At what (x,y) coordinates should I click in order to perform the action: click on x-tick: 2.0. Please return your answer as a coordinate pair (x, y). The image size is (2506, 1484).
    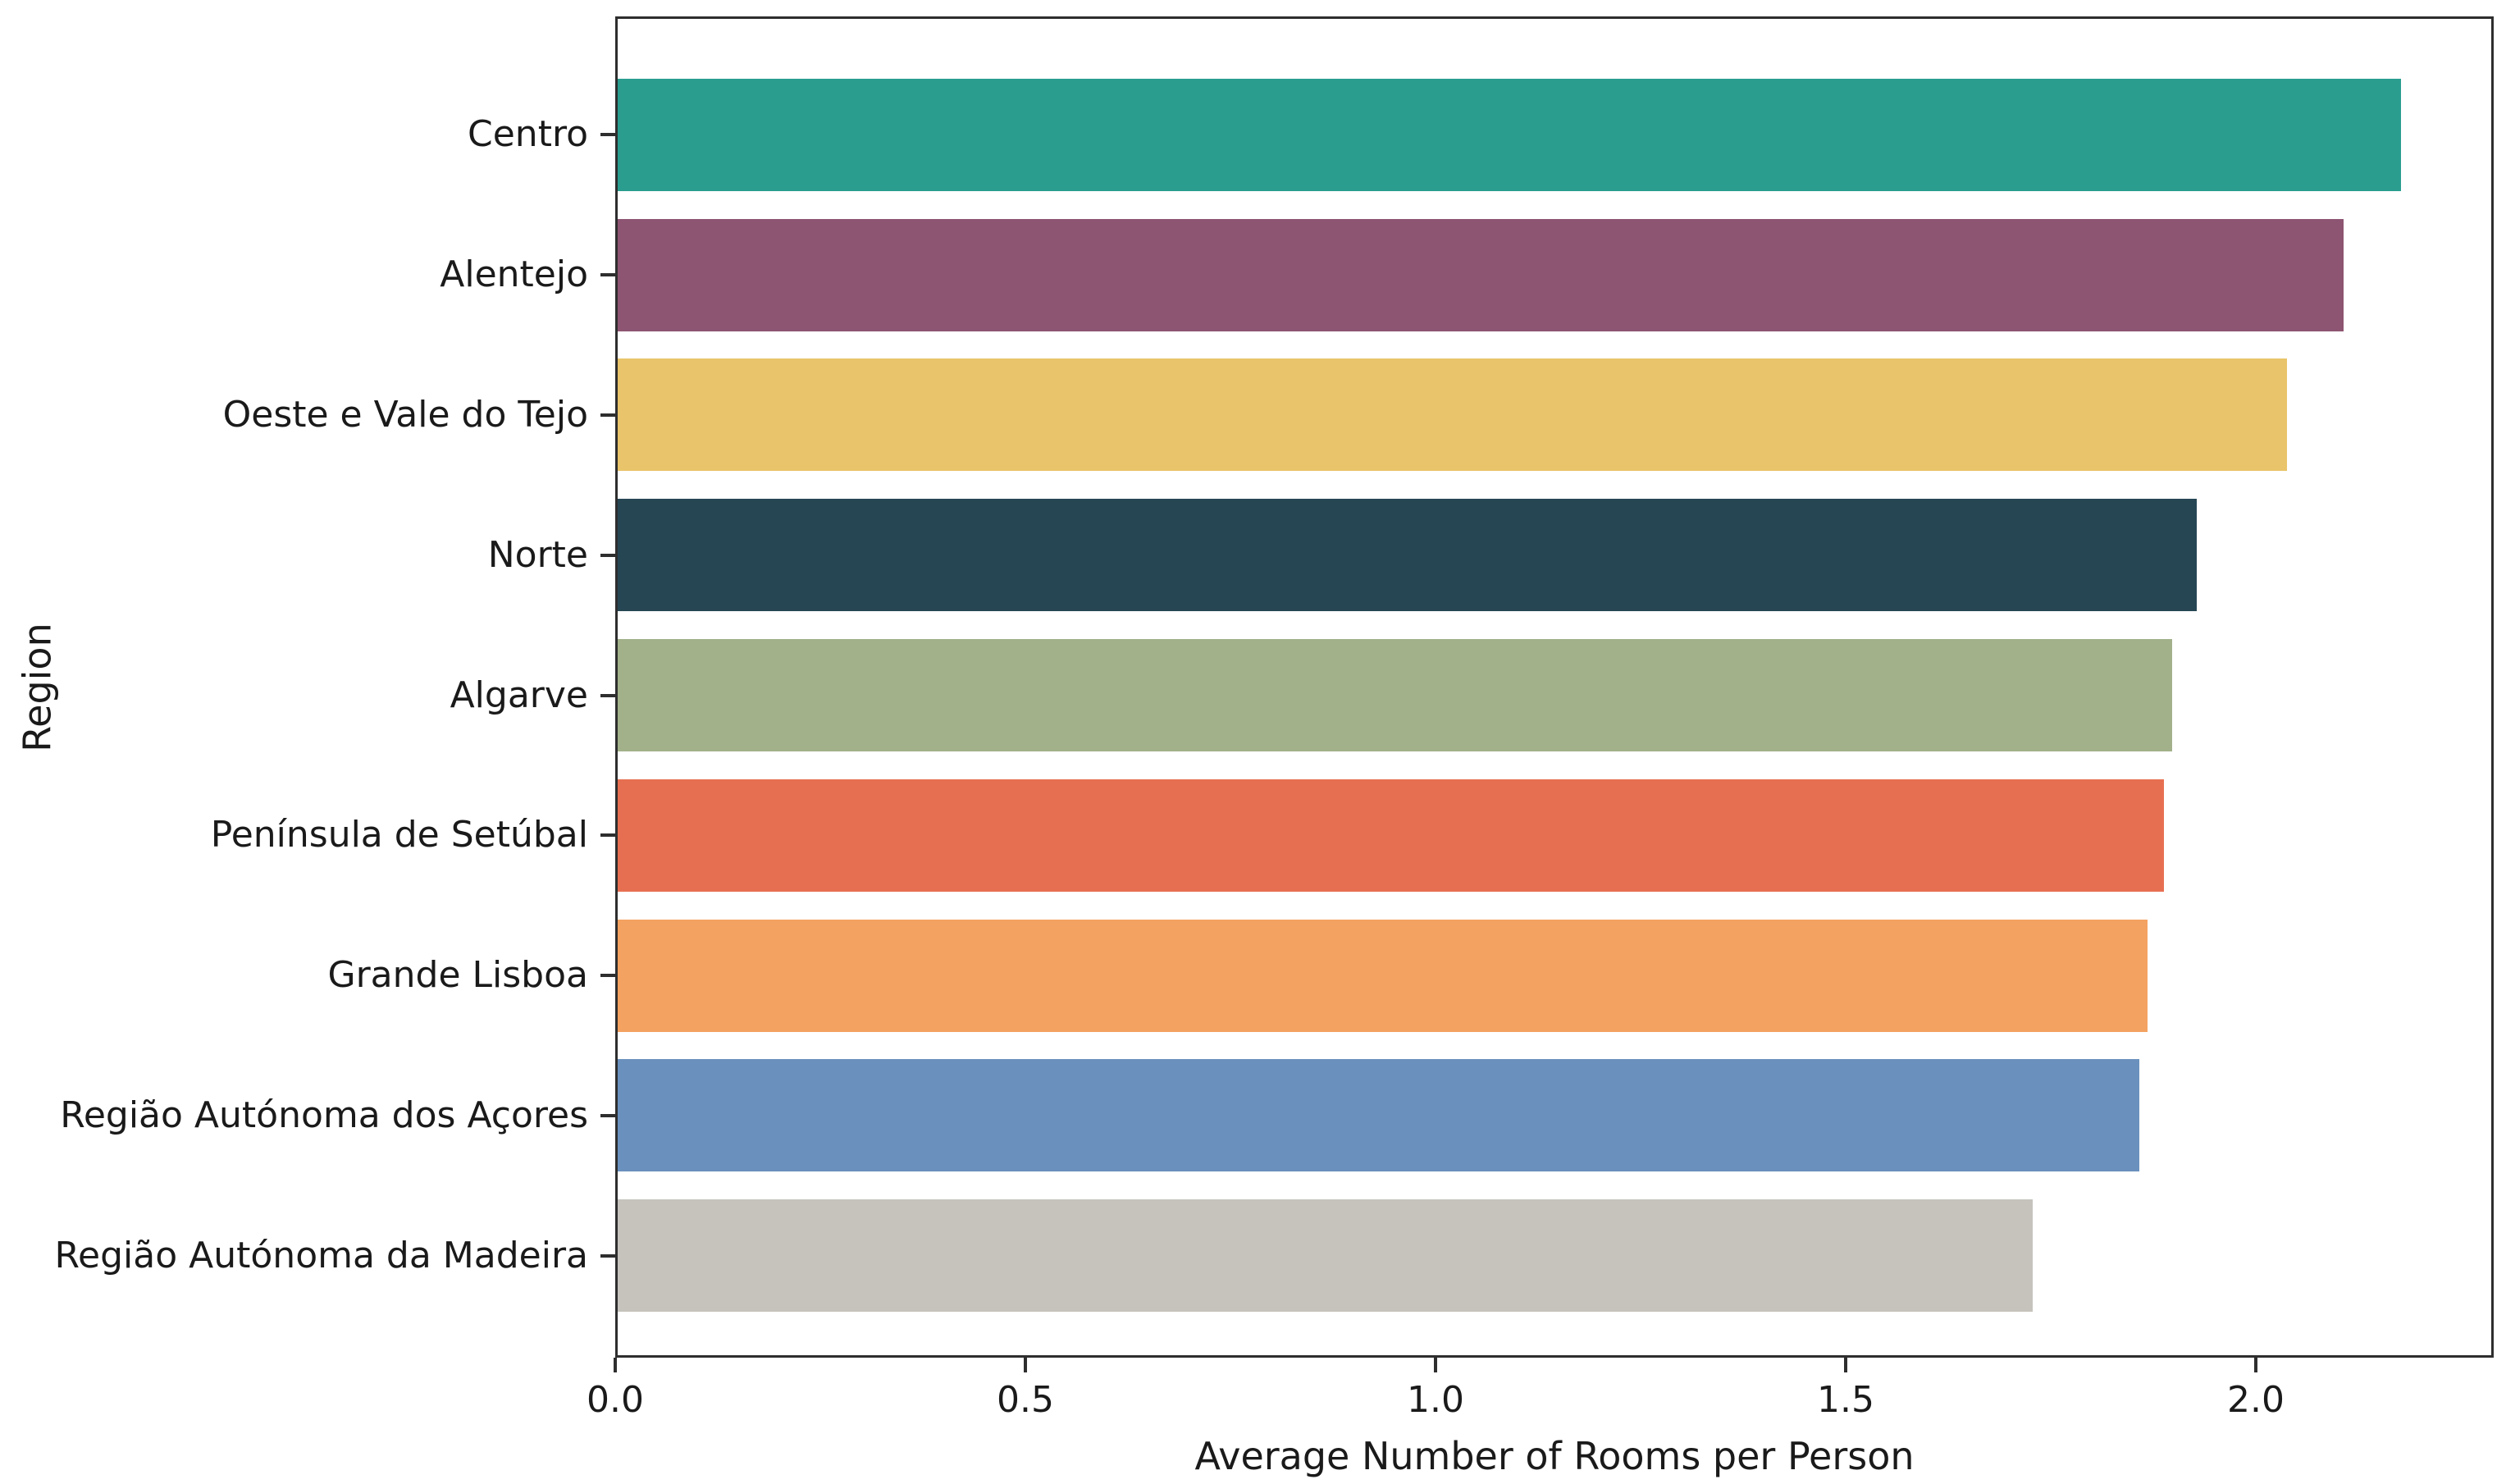
    Looking at the image, I should click on (2256, 1388).